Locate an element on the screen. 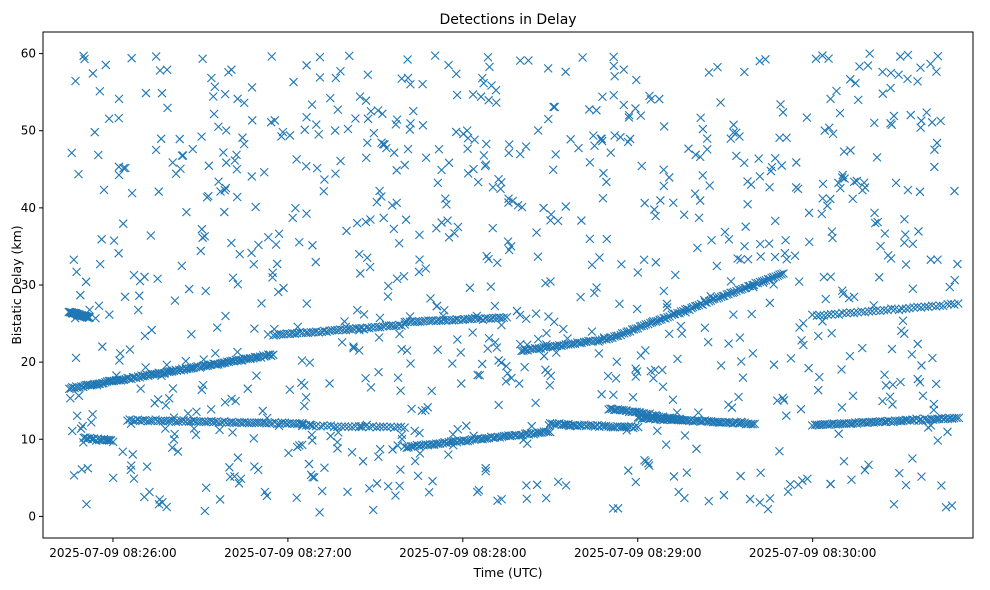 Image resolution: width=990 pixels, height=590 pixels. y-tick-label: 60 is located at coordinates (28, 54).